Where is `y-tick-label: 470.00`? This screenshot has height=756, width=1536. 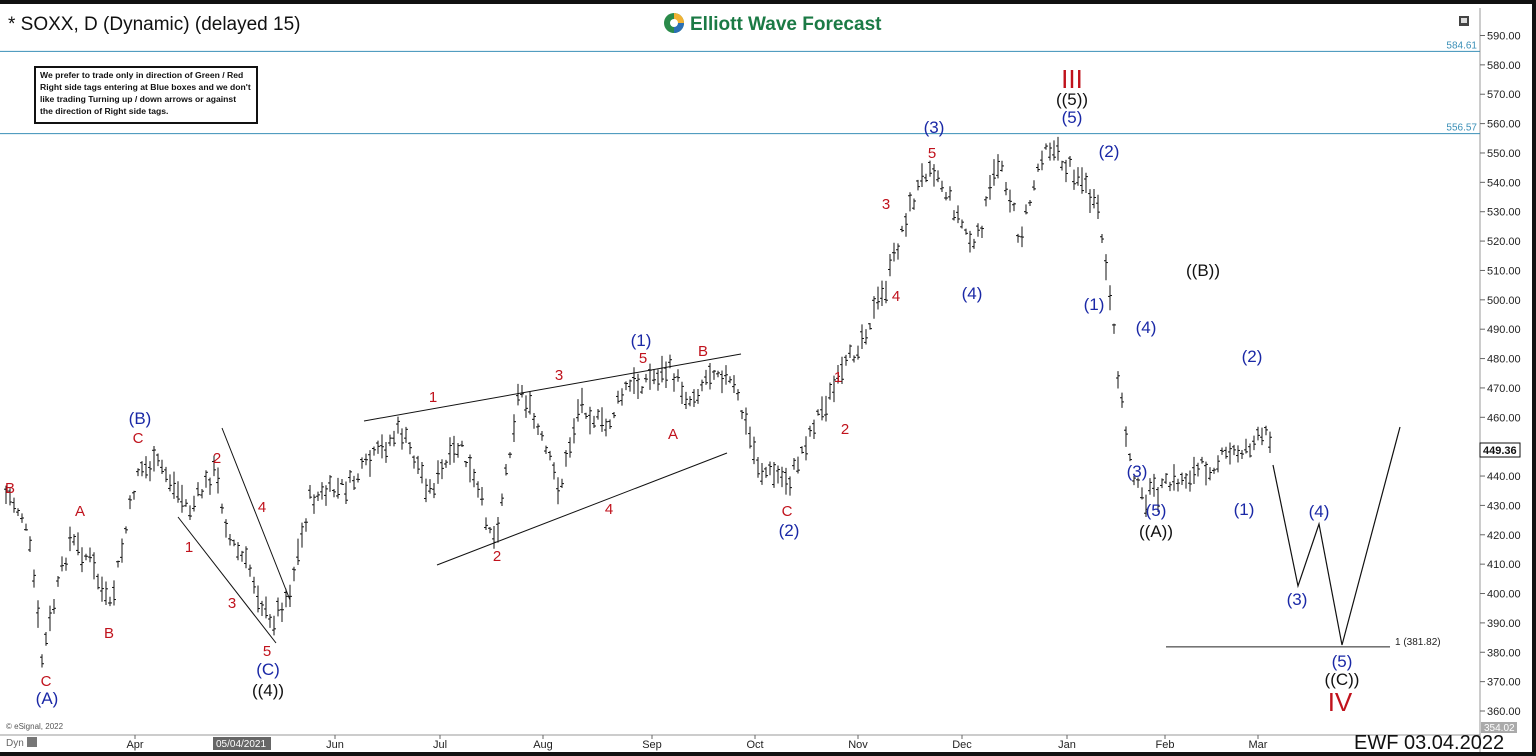
y-tick-label: 470.00 is located at coordinates (1504, 389).